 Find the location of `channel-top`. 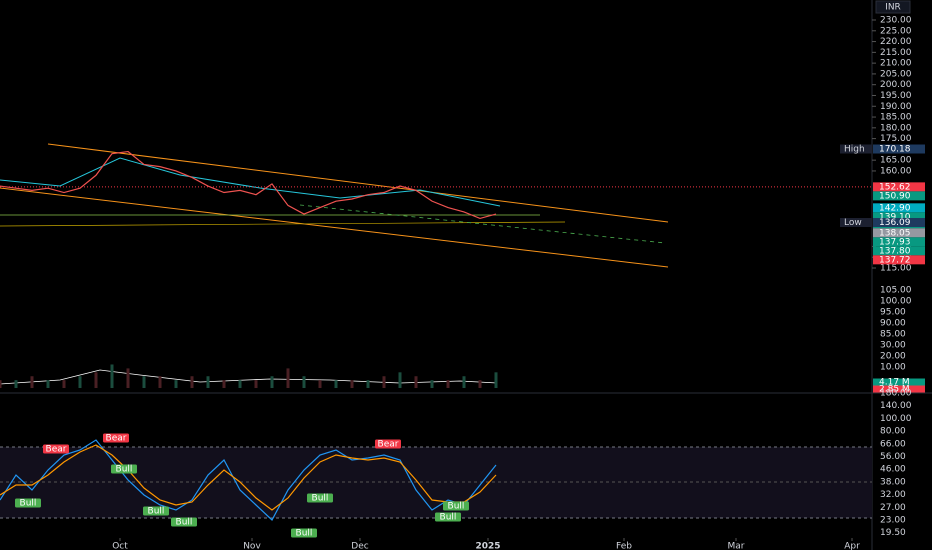

channel-top is located at coordinates (358, 183).